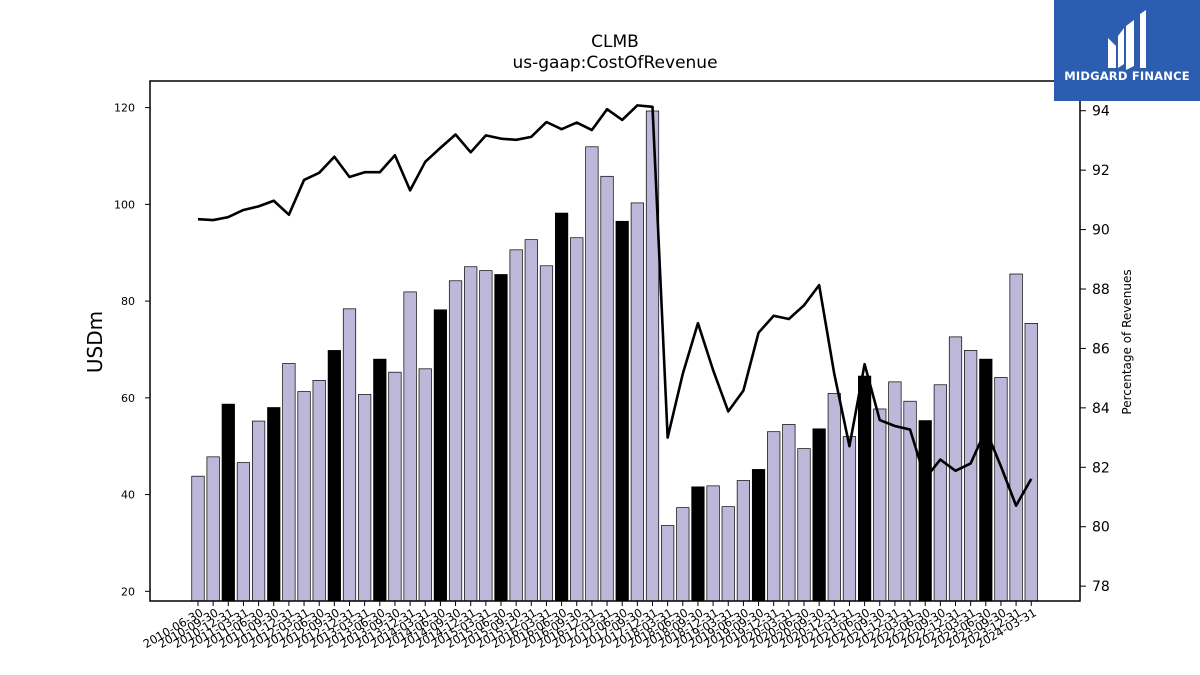  I want to click on right-tick-label-82: 82, so click(1101, 468).